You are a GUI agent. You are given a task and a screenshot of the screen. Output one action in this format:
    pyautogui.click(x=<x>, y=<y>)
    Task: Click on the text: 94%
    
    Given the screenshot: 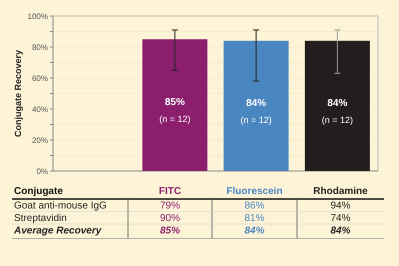 What is the action you would take?
    pyautogui.click(x=340, y=206)
    